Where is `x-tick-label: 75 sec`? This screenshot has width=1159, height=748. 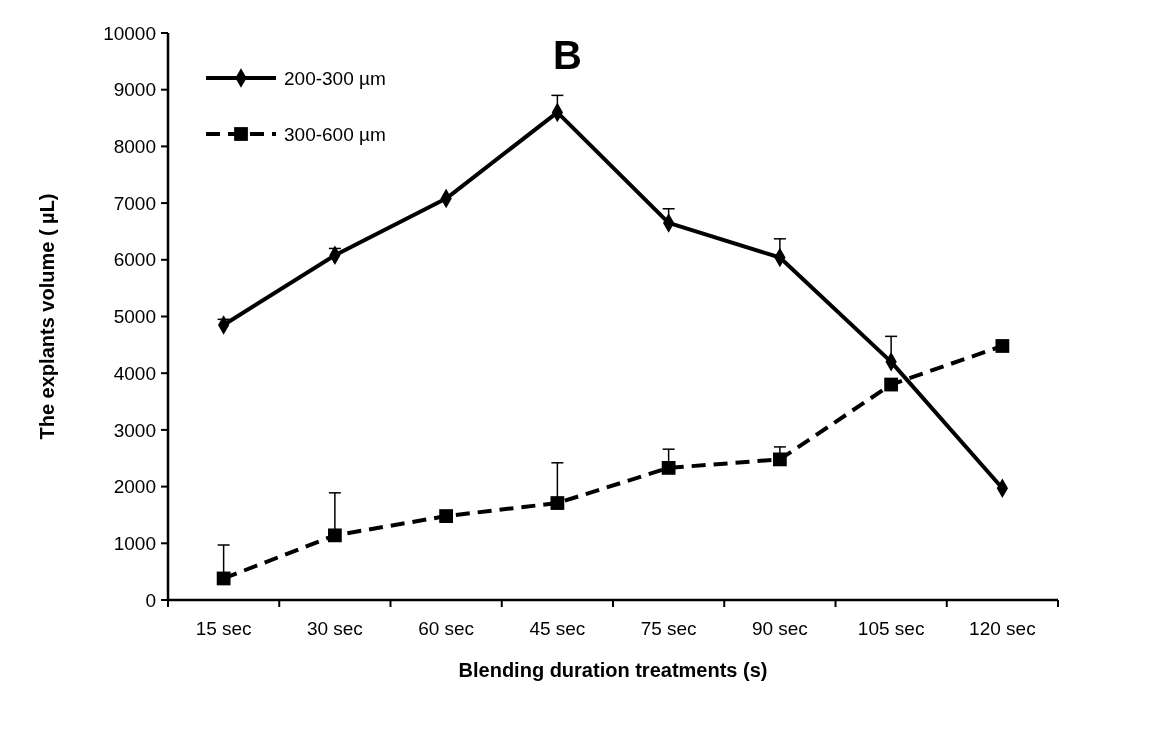 x-tick-label: 75 sec is located at coordinates (668, 628).